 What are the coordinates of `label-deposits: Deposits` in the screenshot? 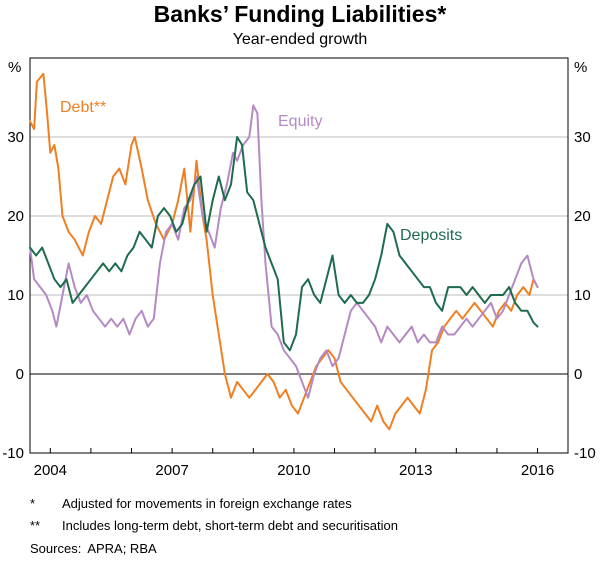 It's located at (431, 235).